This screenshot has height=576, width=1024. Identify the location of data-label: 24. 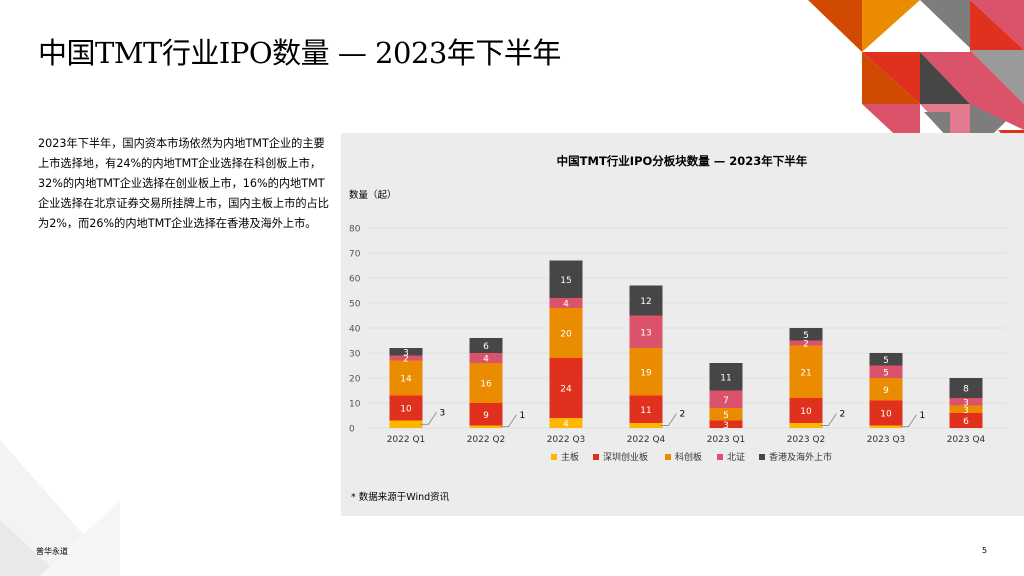
(566, 390).